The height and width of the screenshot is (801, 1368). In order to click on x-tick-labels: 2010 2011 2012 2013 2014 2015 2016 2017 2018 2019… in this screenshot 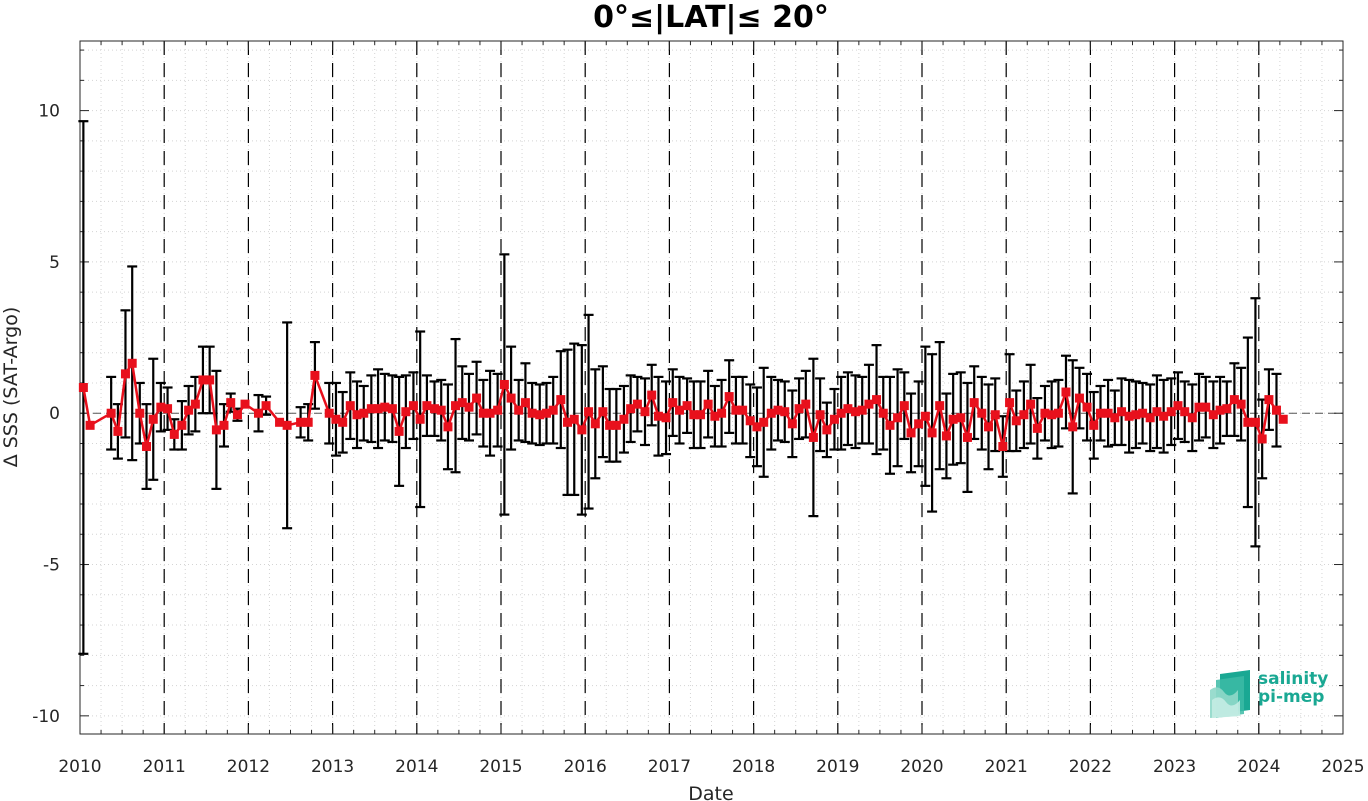, I will do `click(711, 767)`.